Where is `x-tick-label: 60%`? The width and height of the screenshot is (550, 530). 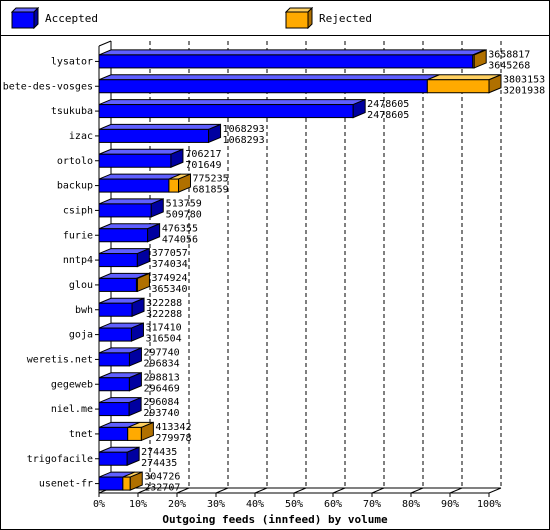 x-tick-label: 60% is located at coordinates (333, 504).